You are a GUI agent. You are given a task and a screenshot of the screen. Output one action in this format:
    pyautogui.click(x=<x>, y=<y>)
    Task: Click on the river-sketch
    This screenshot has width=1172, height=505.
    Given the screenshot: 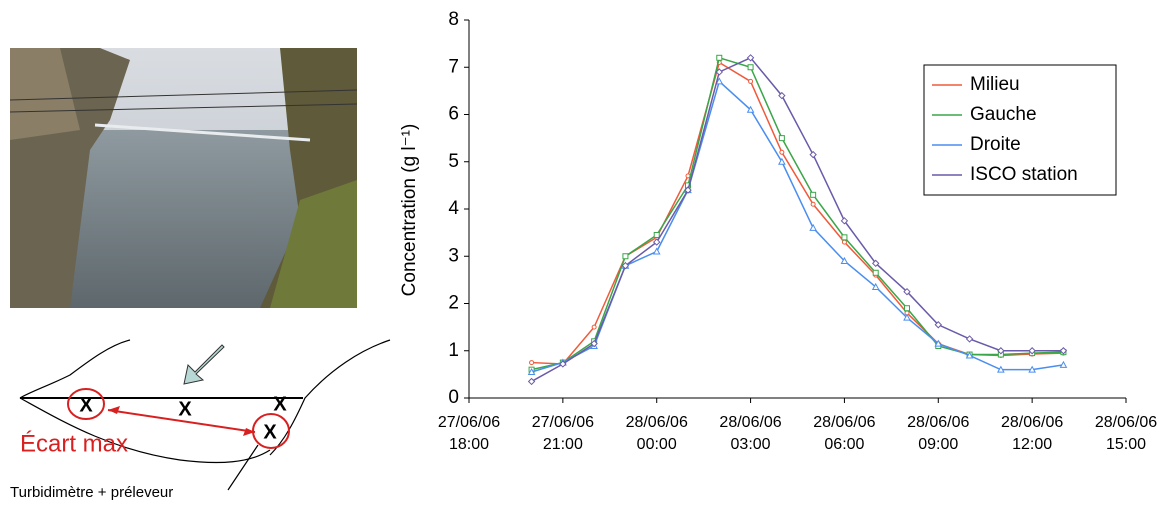 What is the action you would take?
    pyautogui.click(x=205, y=415)
    